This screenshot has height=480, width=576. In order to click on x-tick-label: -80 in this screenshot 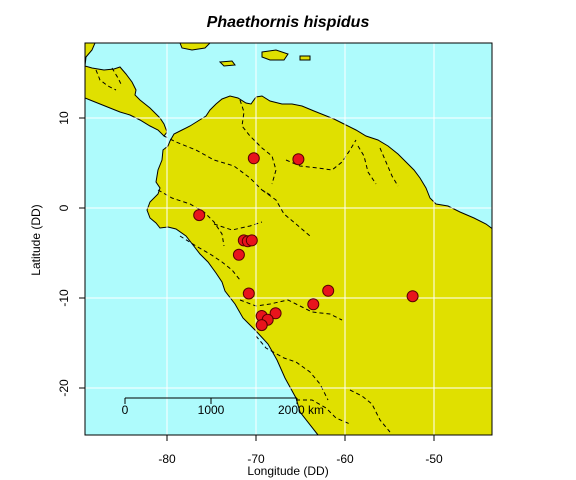, I will do `click(167, 459)`.